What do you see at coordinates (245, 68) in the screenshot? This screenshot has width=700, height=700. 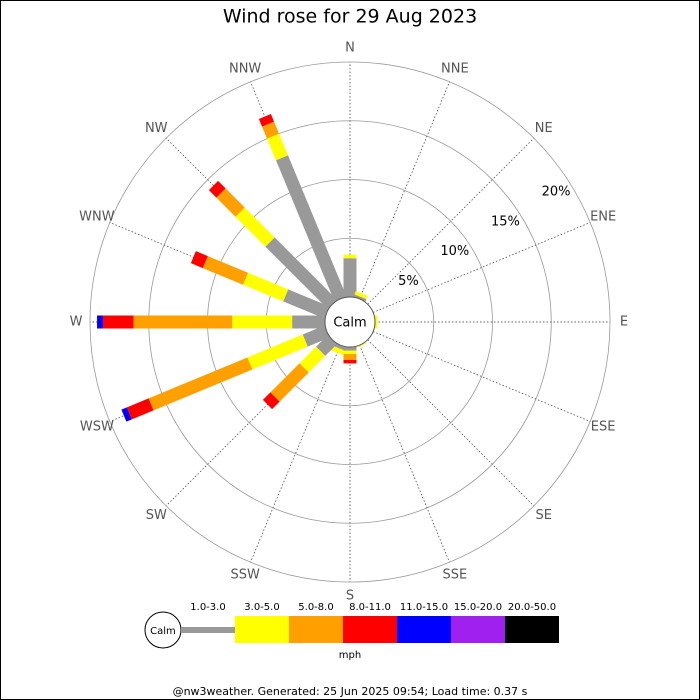 I see `direction-label: NNW` at bounding box center [245, 68].